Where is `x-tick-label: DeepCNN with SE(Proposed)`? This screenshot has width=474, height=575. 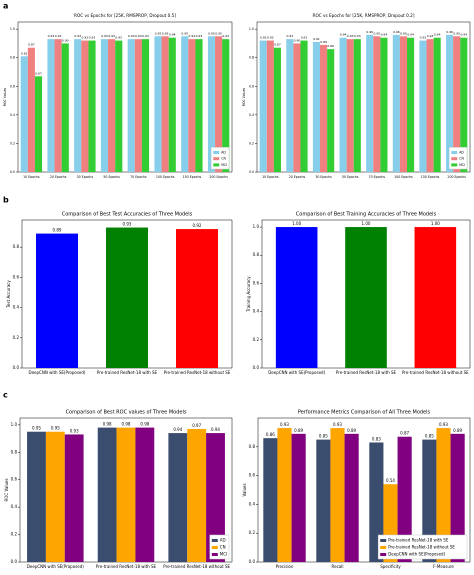 x-tick-label: DeepCNN with SE(Proposed) is located at coordinates (296, 372).